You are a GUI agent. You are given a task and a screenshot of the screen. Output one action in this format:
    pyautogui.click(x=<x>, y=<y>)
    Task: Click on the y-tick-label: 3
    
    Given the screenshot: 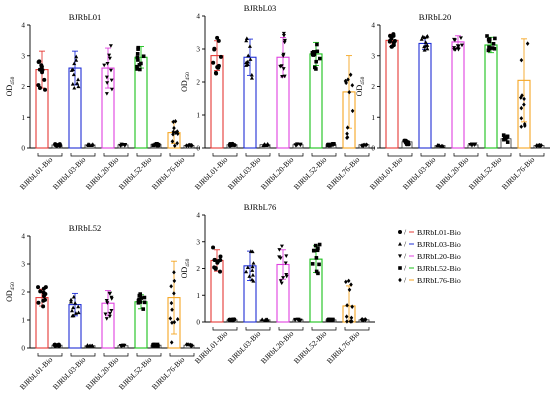 What is the action you would take?
    pyautogui.click(x=373, y=56)
    